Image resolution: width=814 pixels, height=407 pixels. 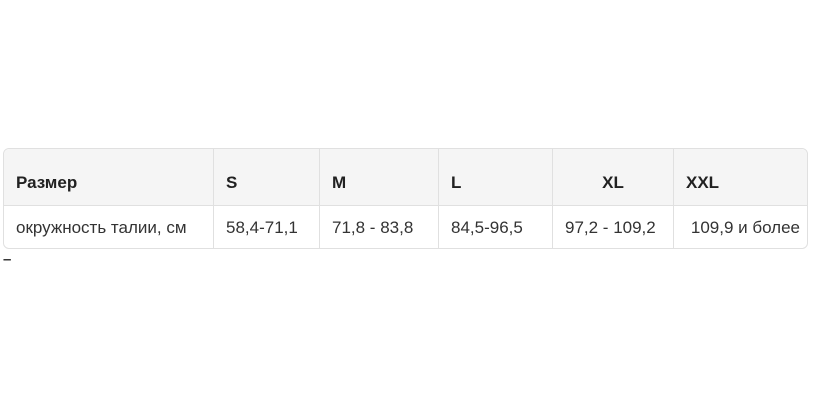 What do you see at coordinates (740, 177) in the screenshot?
I see `header-cell-xxl: XXL` at bounding box center [740, 177].